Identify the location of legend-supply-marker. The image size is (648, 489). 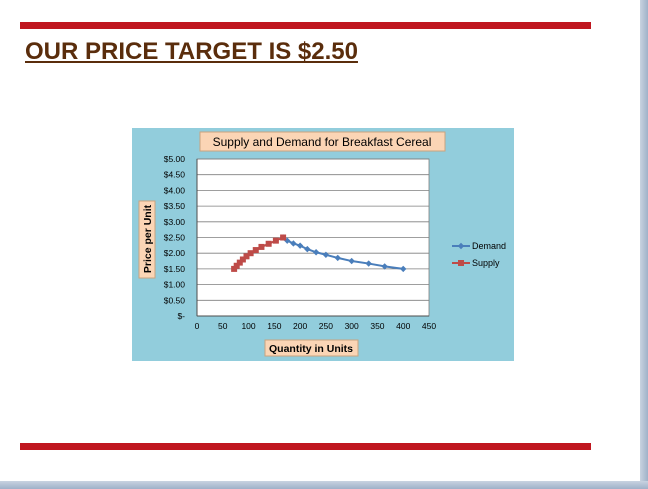
(461, 263).